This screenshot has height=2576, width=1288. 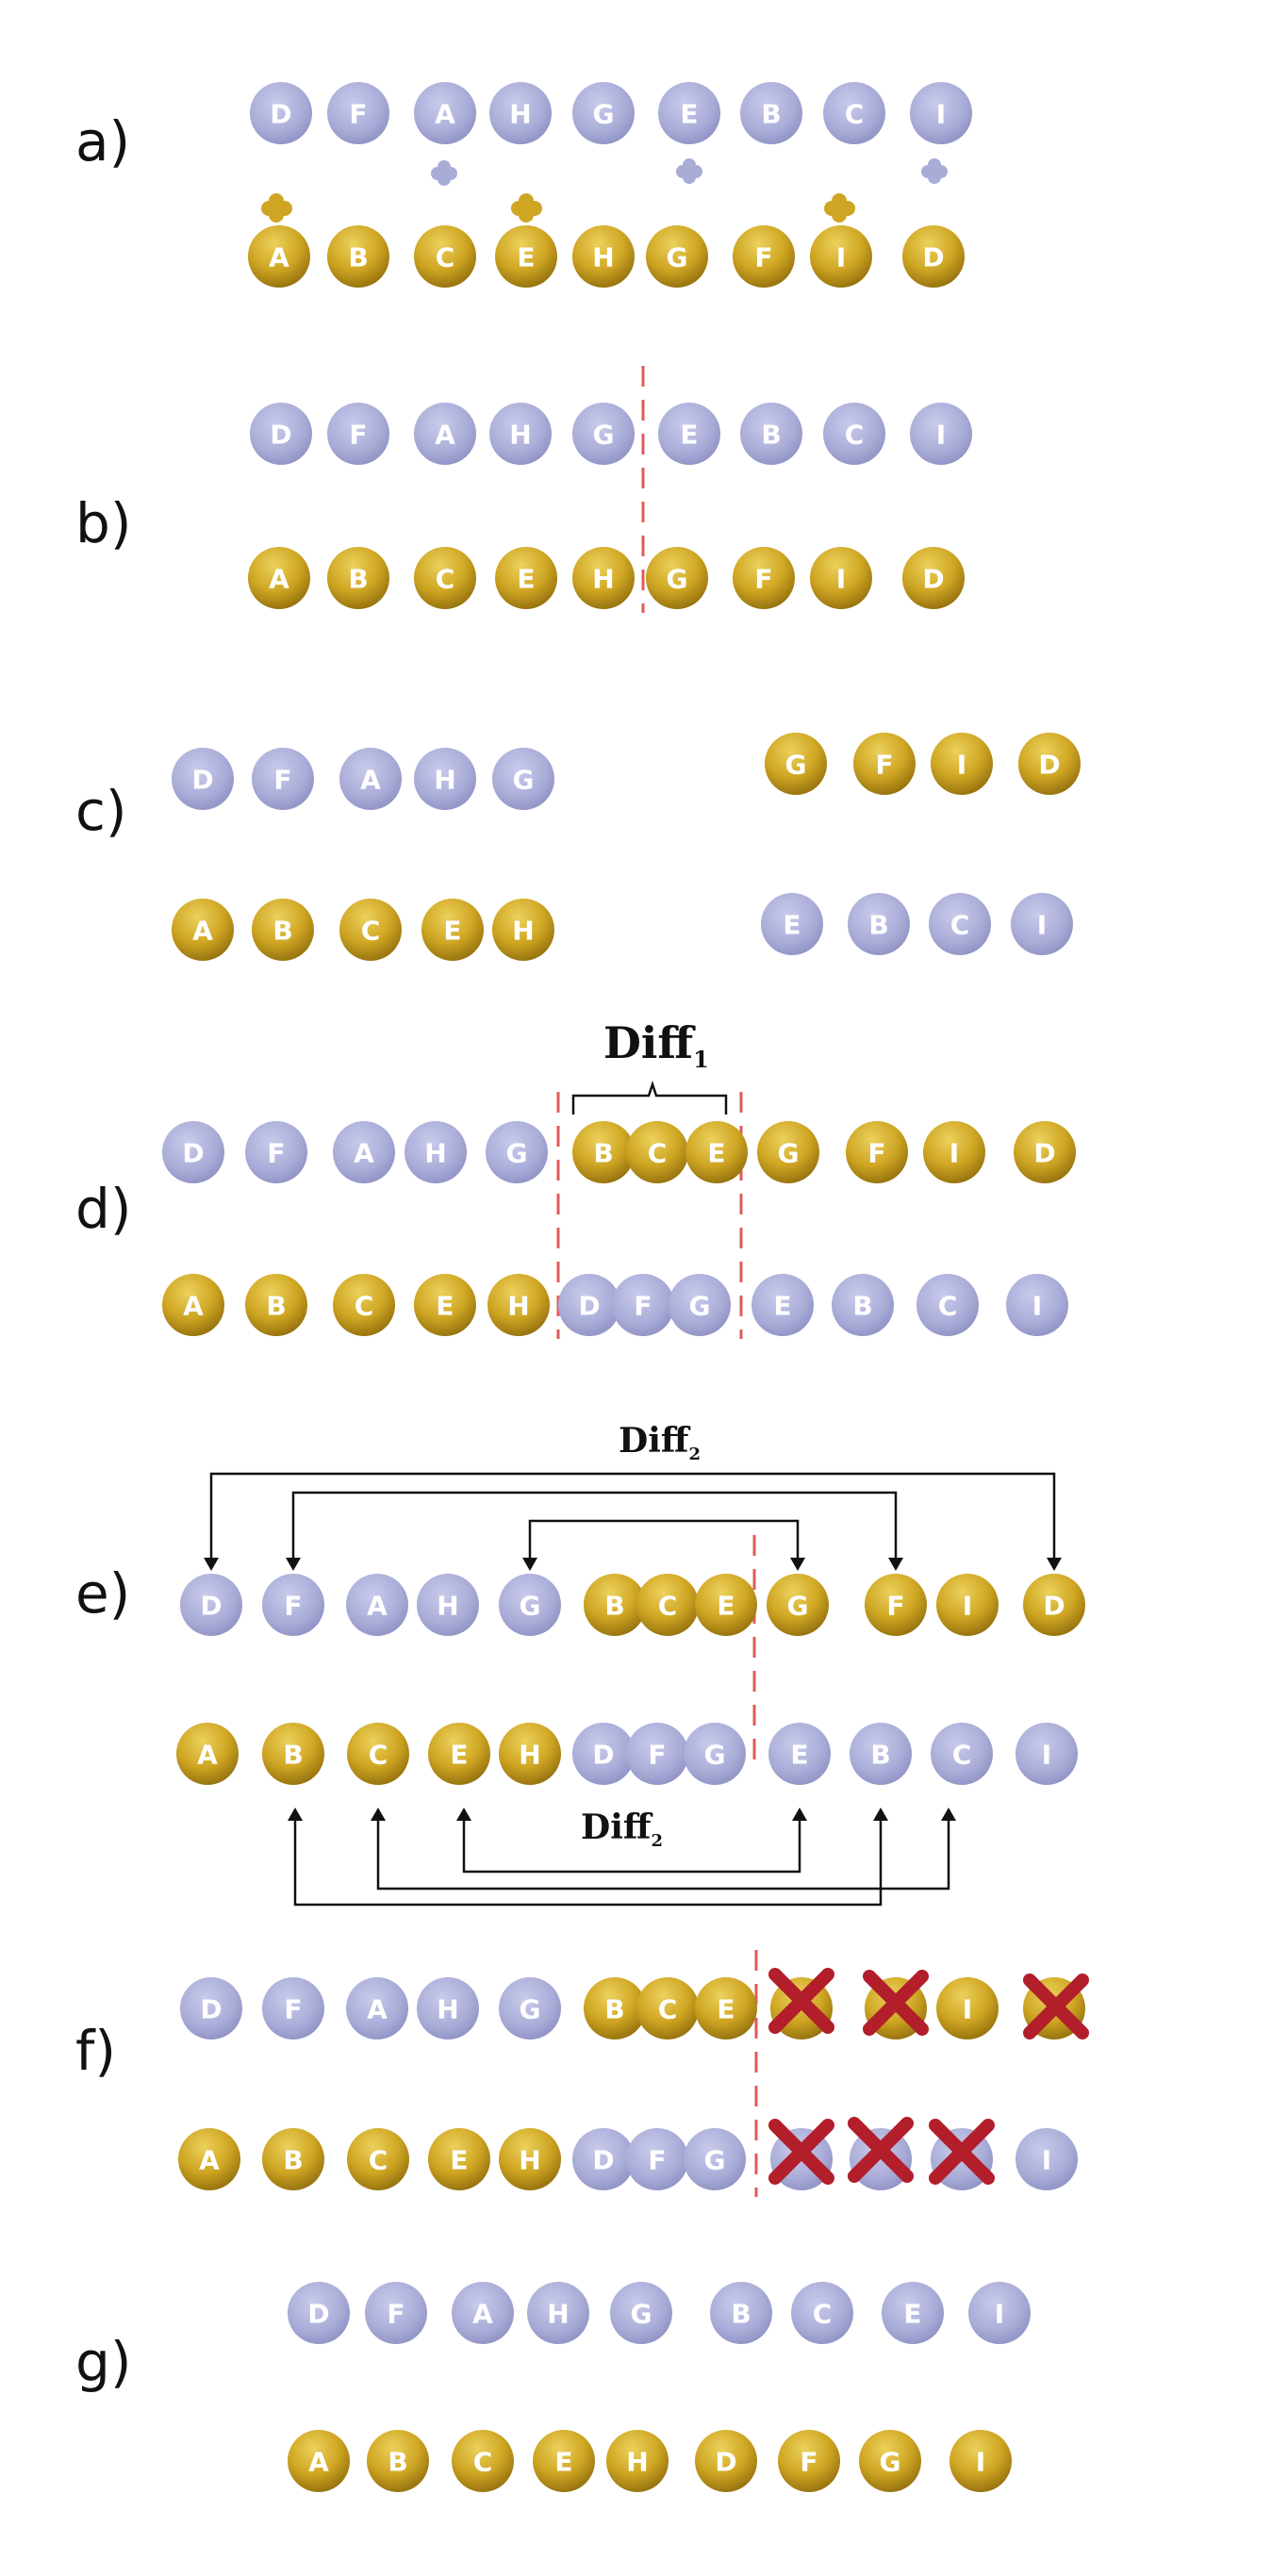 I want to click on step-f-label: f), so click(x=95, y=2051).